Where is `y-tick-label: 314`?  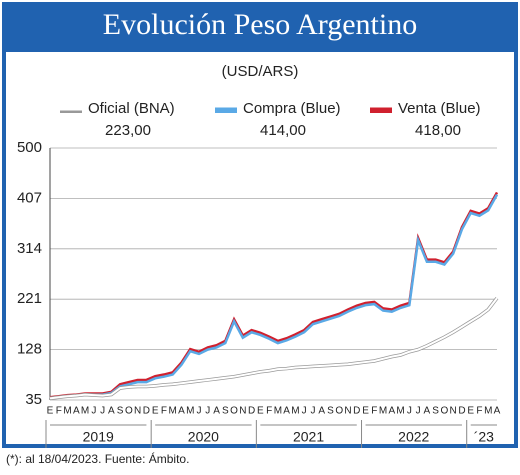
y-tick-label: 314 is located at coordinates (29, 248).